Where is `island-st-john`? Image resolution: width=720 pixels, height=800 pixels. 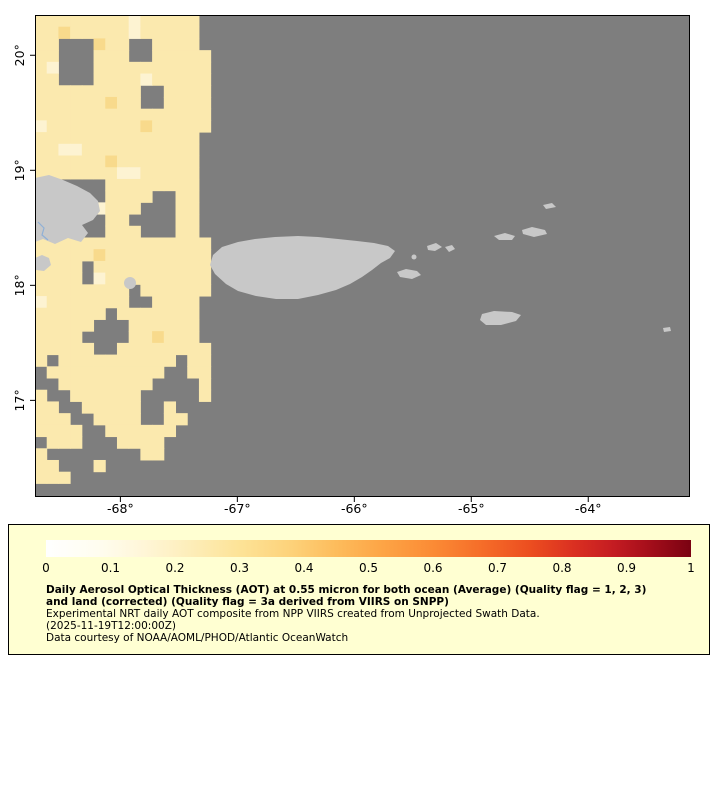
island-st-john is located at coordinates (450, 248).